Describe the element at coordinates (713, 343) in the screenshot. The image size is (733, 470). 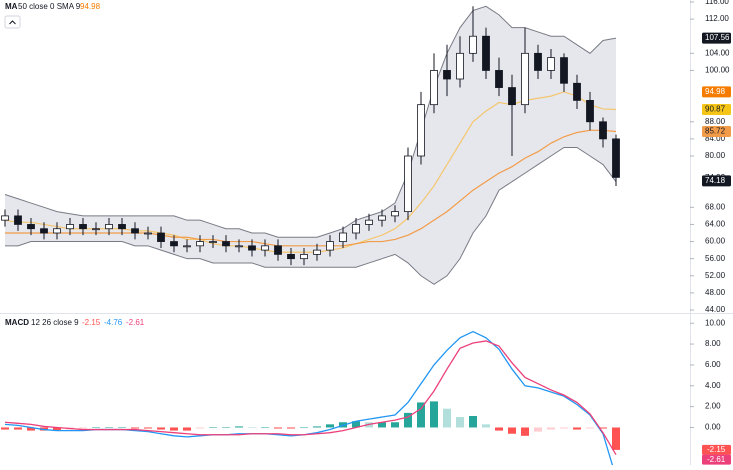
I see `y-tick-label: 8.00` at that location.